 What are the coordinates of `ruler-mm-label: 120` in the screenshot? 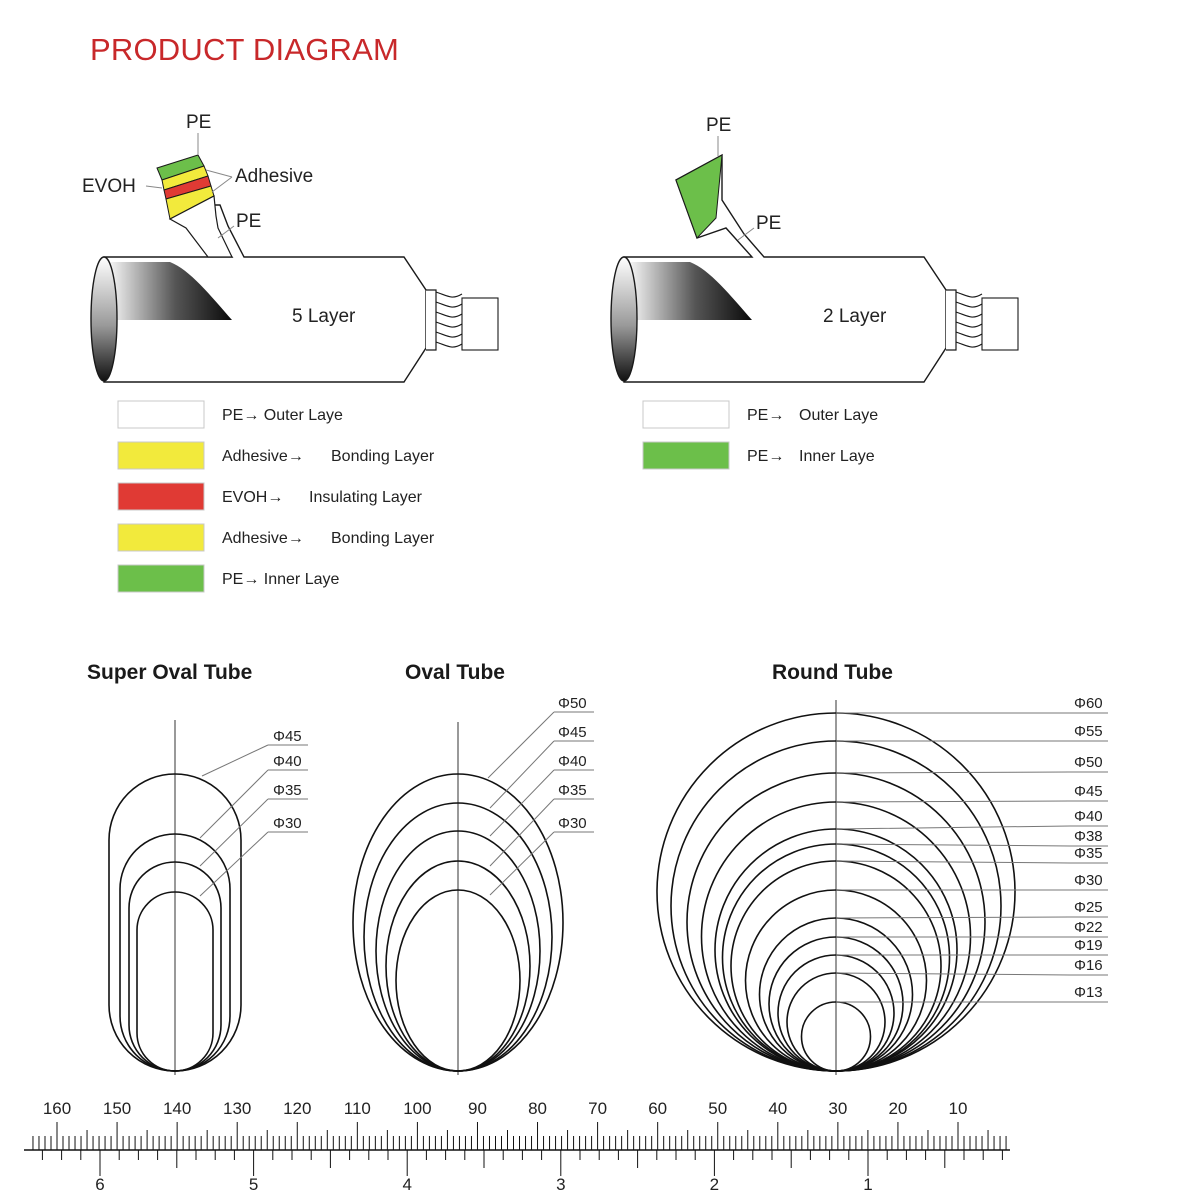 It's located at (297, 1108).